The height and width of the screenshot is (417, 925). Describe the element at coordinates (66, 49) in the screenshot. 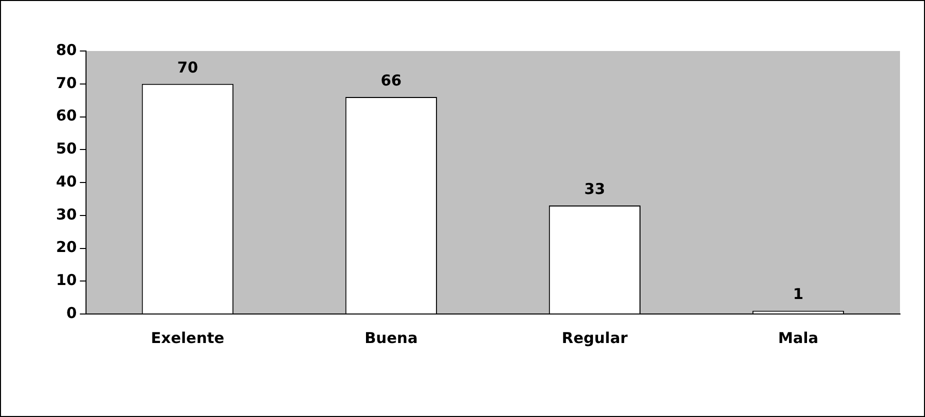

I see `y-tick-label: 80` at that location.